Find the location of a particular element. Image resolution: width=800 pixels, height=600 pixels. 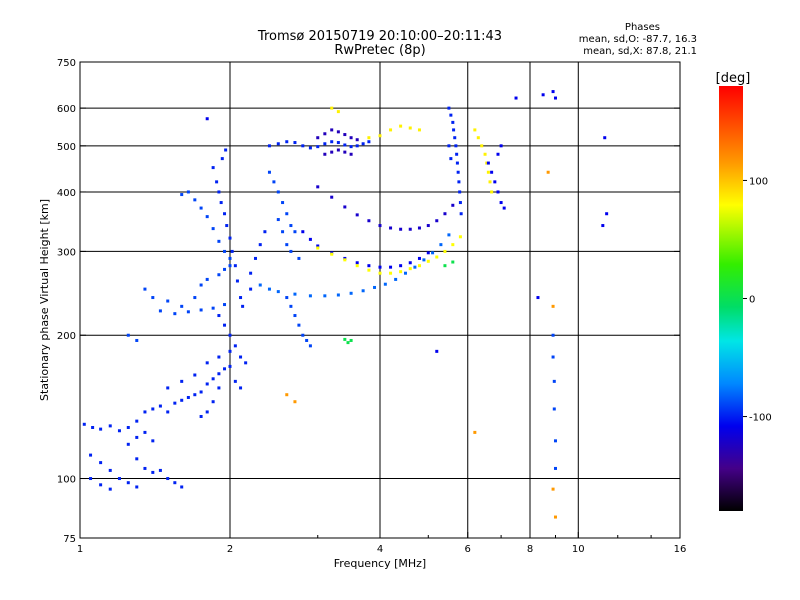

y-tick-label: 75 is located at coordinates (69, 539).